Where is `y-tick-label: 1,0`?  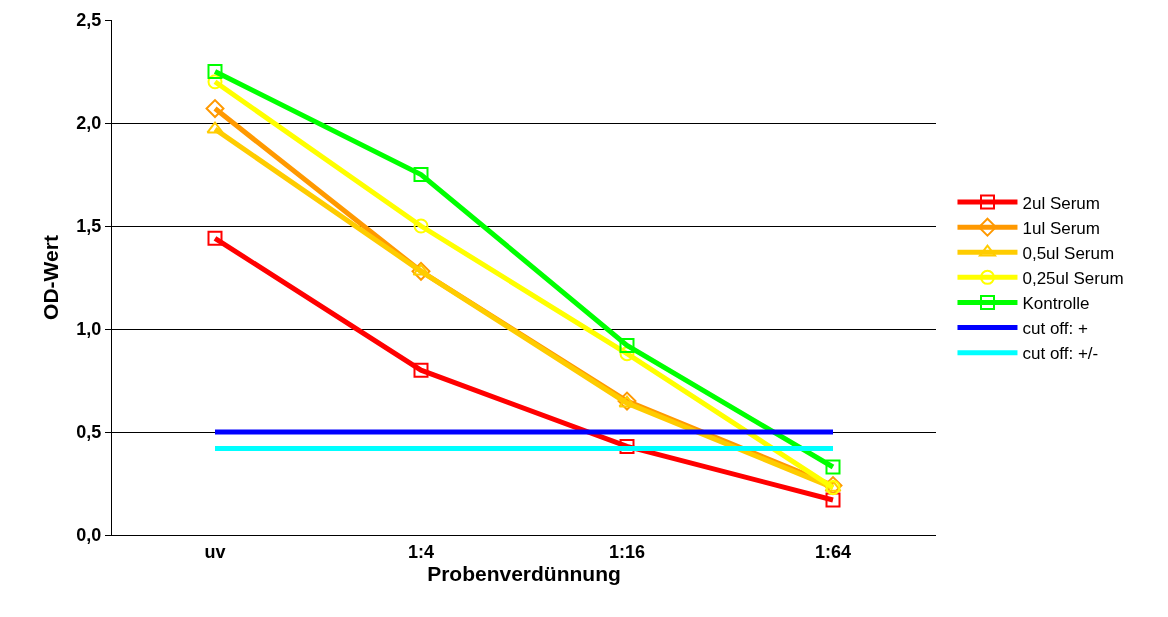
y-tick-label: 1,0 is located at coordinates (89, 329).